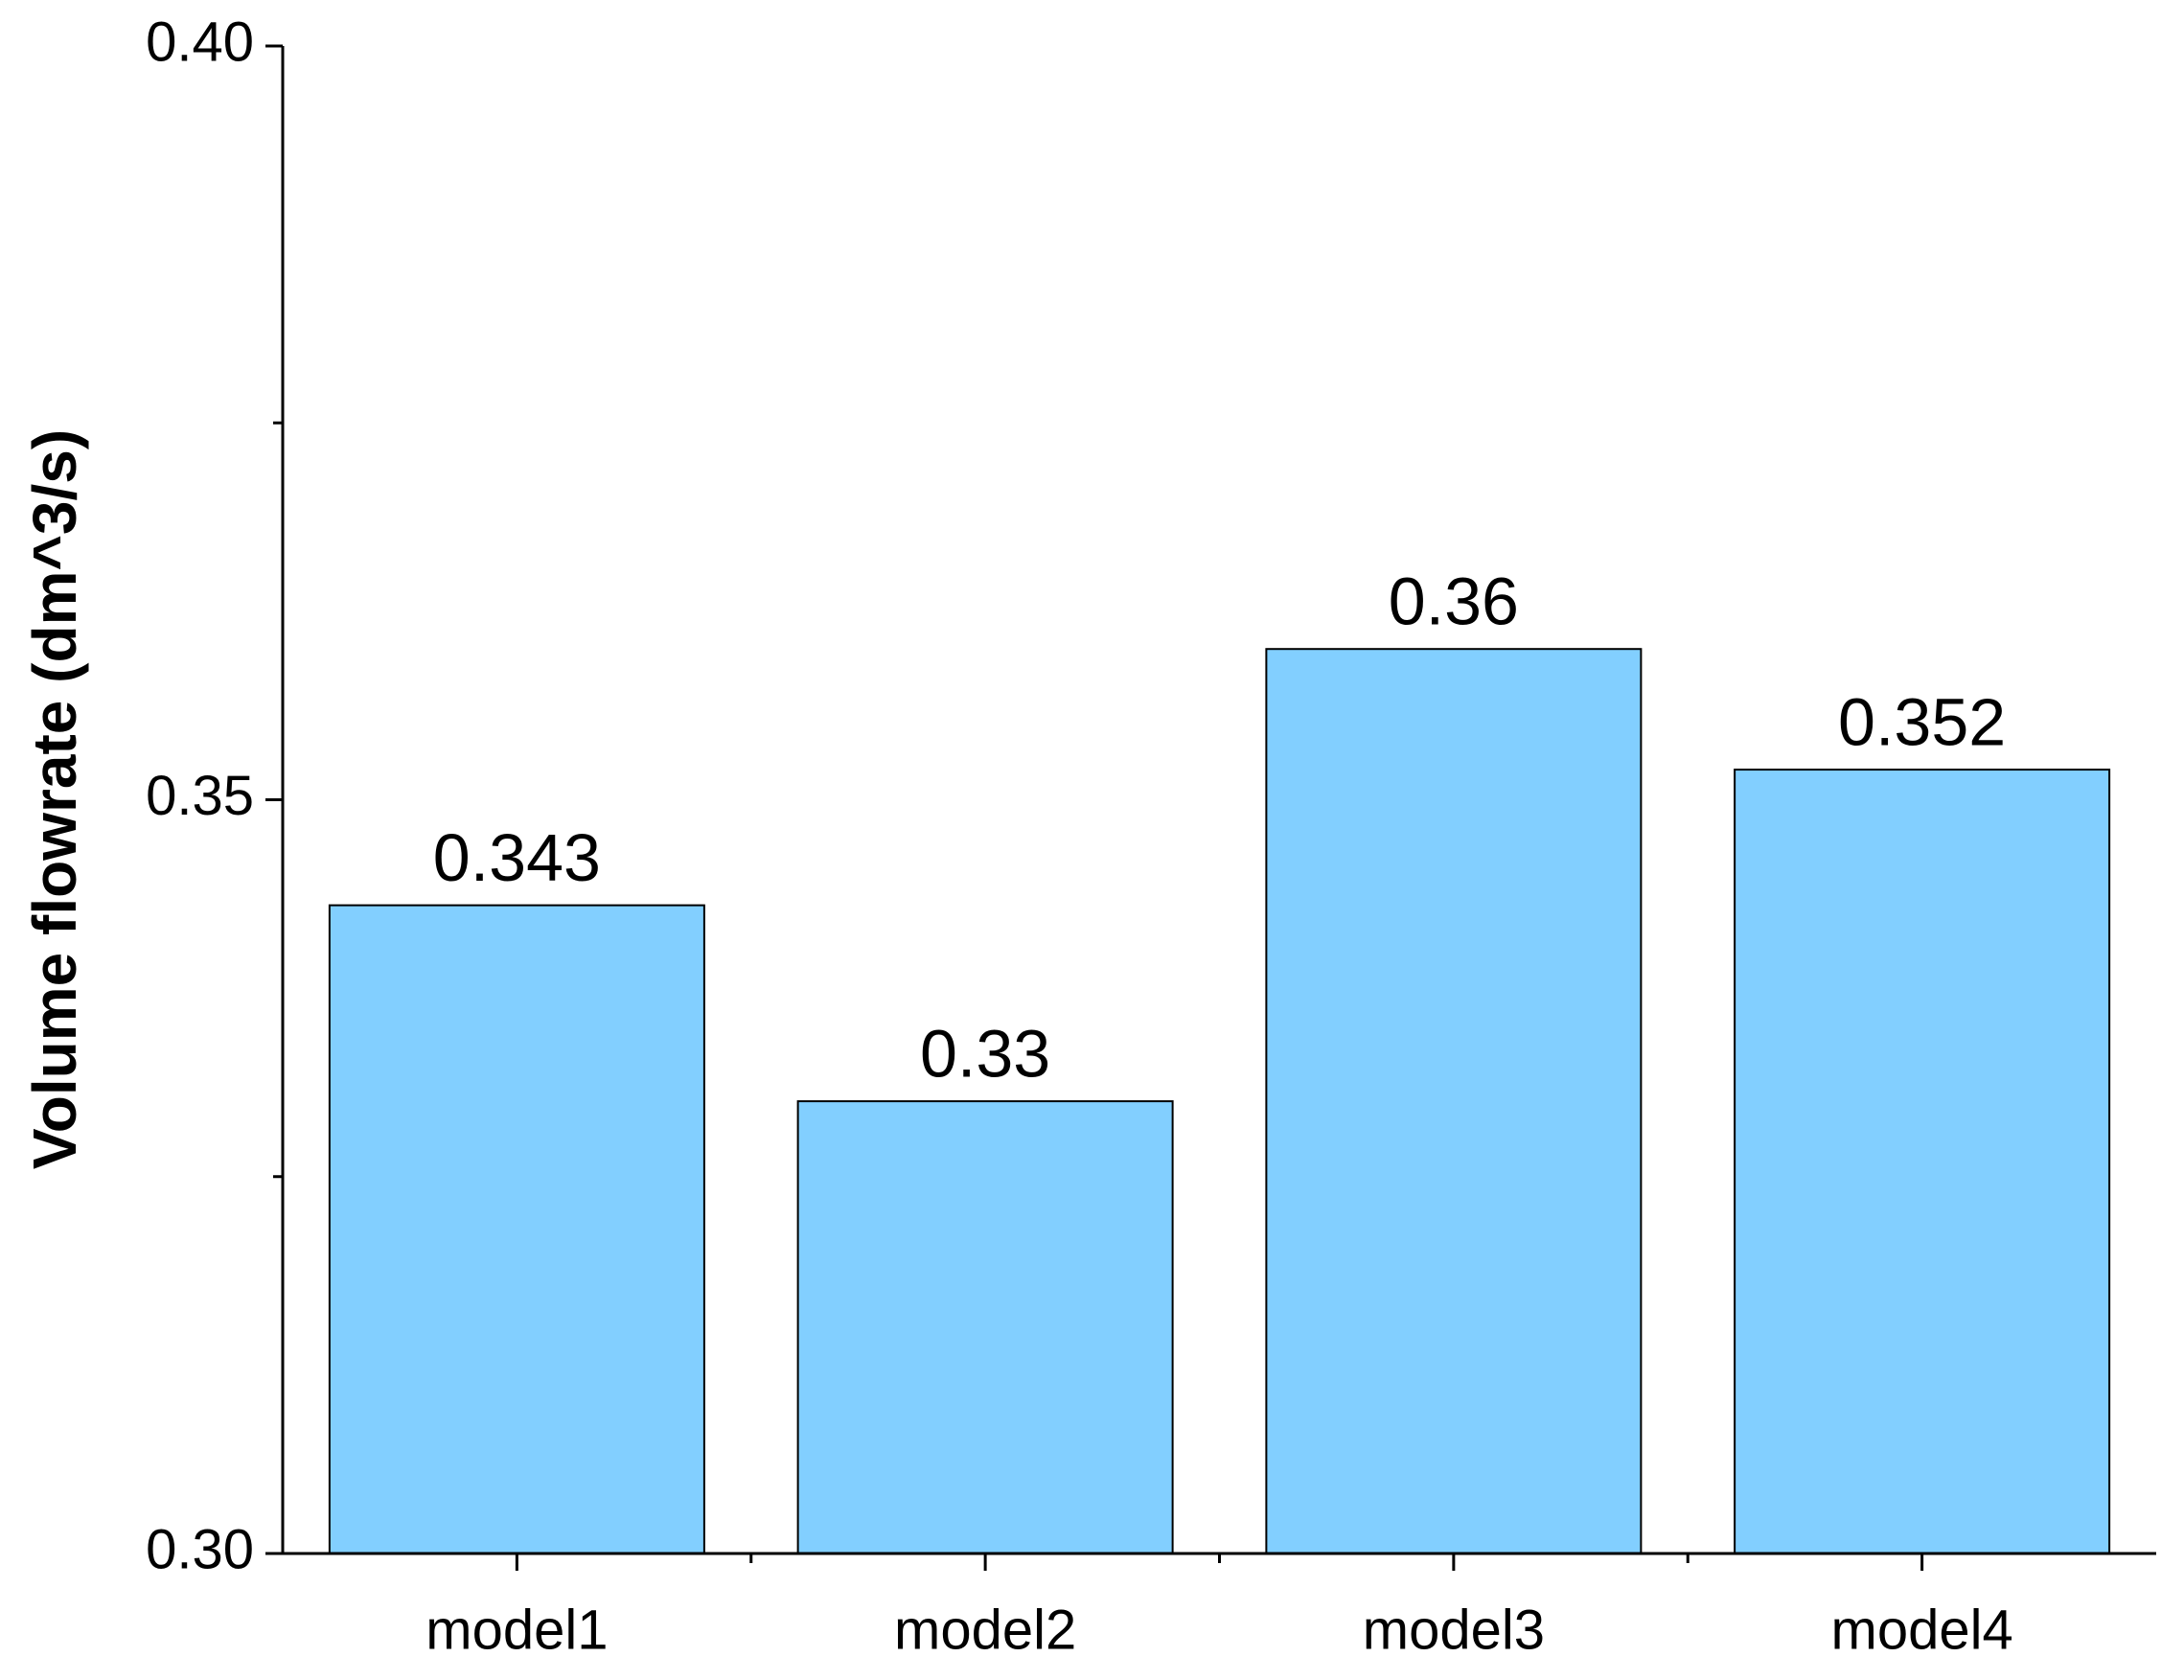 This screenshot has width=2184, height=1680. Describe the element at coordinates (55, 799) in the screenshot. I see `y-axis-title: Volume flowrate (dm^3/s)` at that location.